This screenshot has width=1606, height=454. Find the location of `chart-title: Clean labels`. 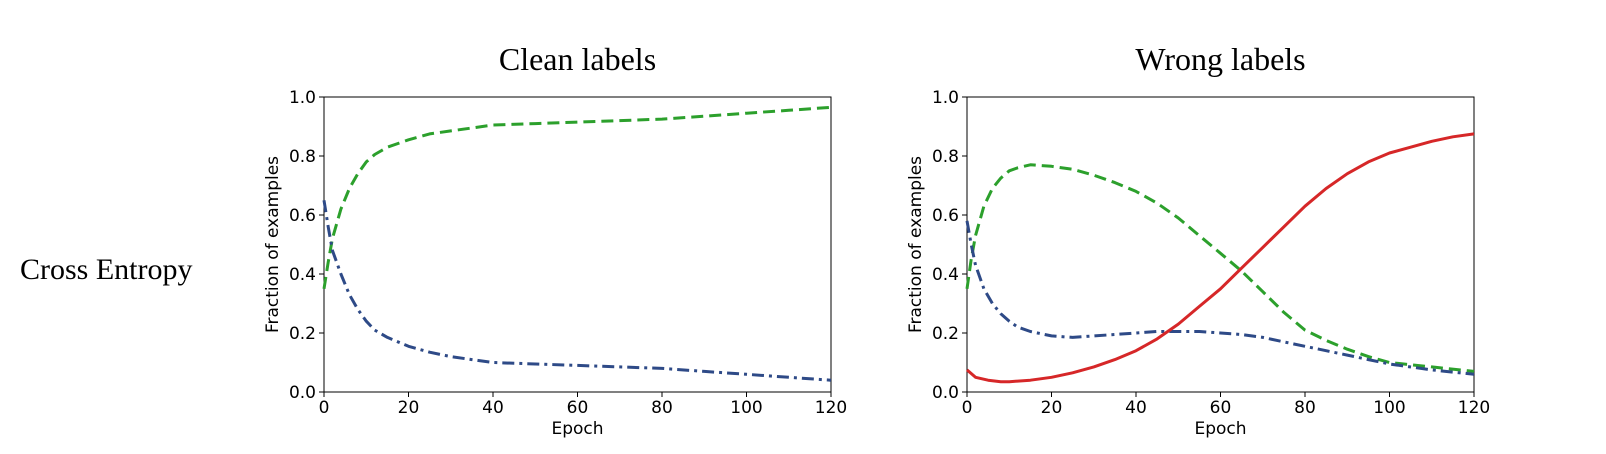

chart-title: Clean labels is located at coordinates (577, 59).